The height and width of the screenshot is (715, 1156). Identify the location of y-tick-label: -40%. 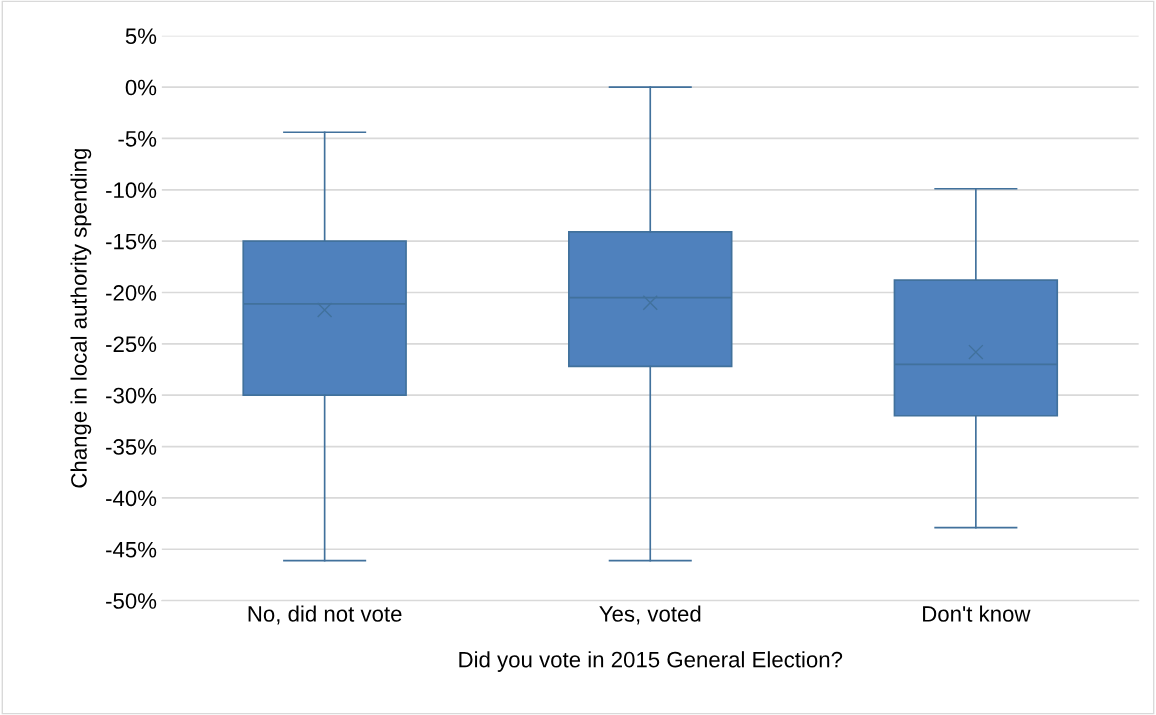
(131, 498).